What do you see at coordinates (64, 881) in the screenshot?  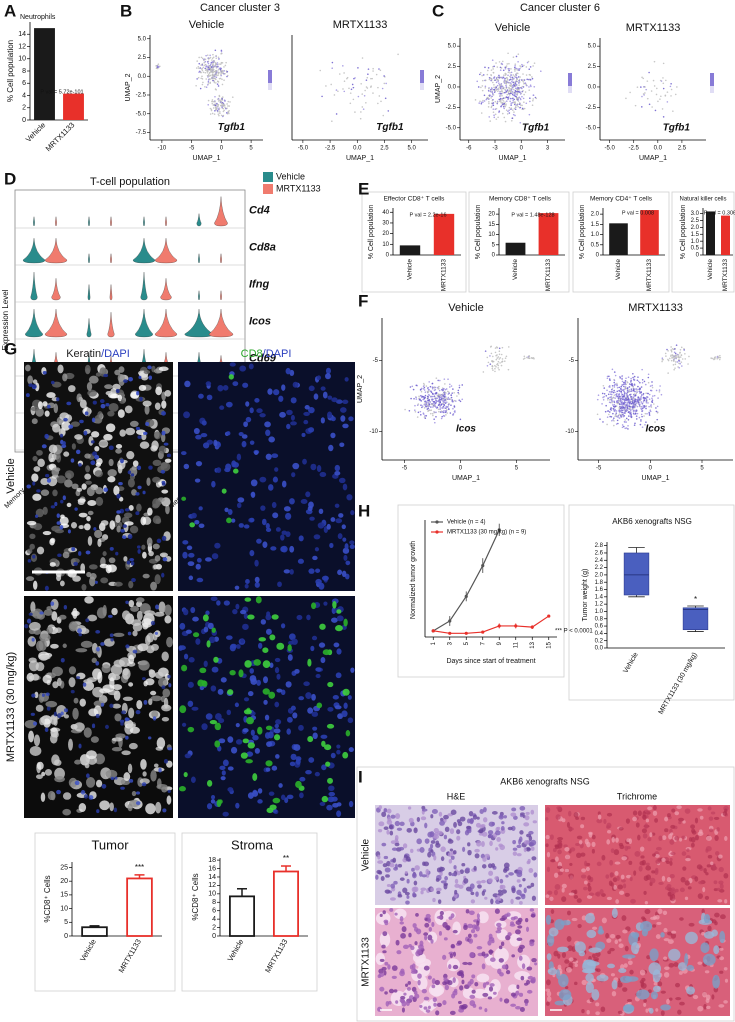 I see `y-tick-label: 20` at bounding box center [64, 881].